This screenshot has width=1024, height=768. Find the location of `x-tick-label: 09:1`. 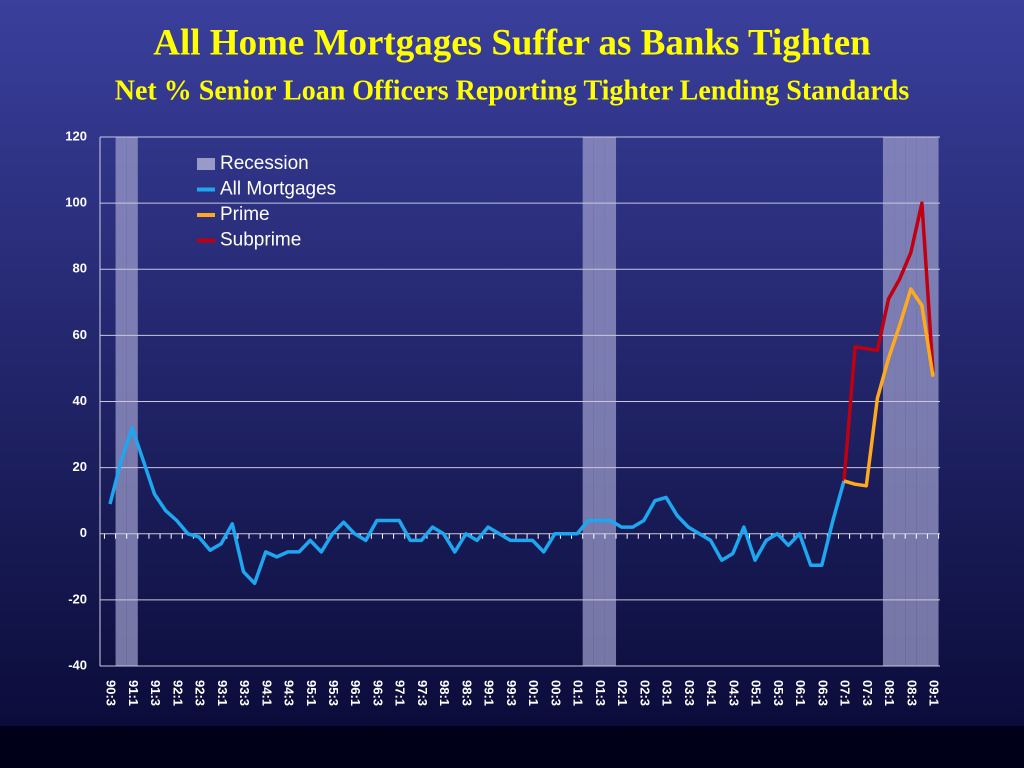

x-tick-label: 09:1 is located at coordinates (934, 693).